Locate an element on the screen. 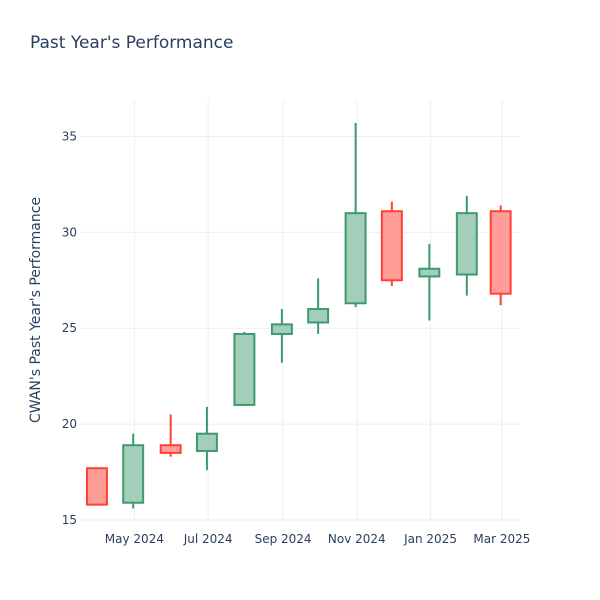 This screenshot has width=600, height=600. y-tick-label: 25 is located at coordinates (69, 328).